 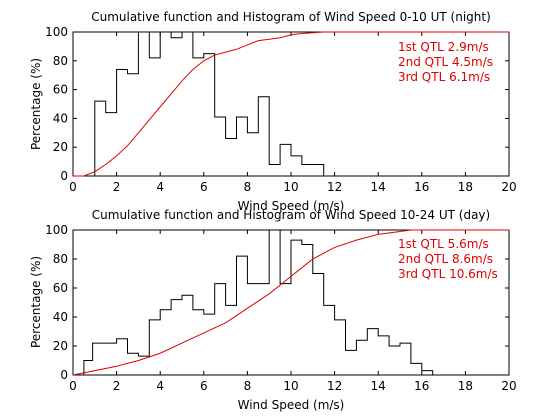 What do you see at coordinates (60, 259) in the screenshot?
I see `chart-day-y-tick-label: 80` at bounding box center [60, 259].